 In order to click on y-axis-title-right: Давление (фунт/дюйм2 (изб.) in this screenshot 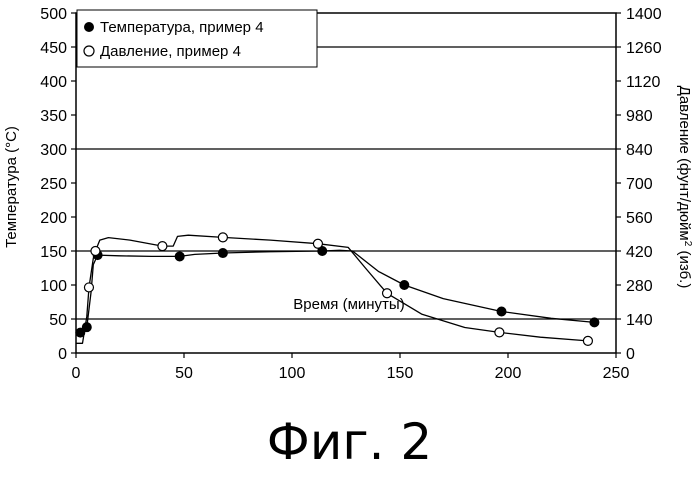, I will do `click(684, 187)`.